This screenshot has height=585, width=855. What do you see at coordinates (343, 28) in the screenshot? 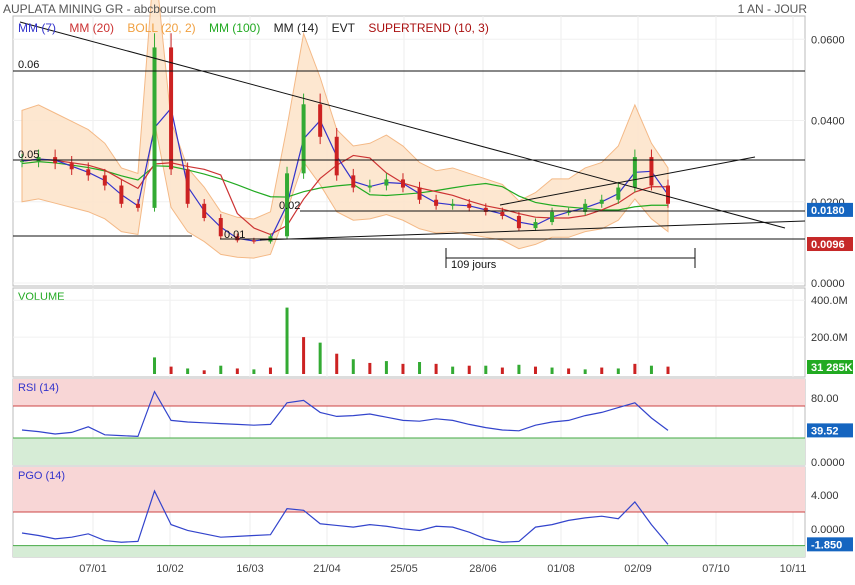
I see `legend-evt: EVT` at bounding box center [343, 28].